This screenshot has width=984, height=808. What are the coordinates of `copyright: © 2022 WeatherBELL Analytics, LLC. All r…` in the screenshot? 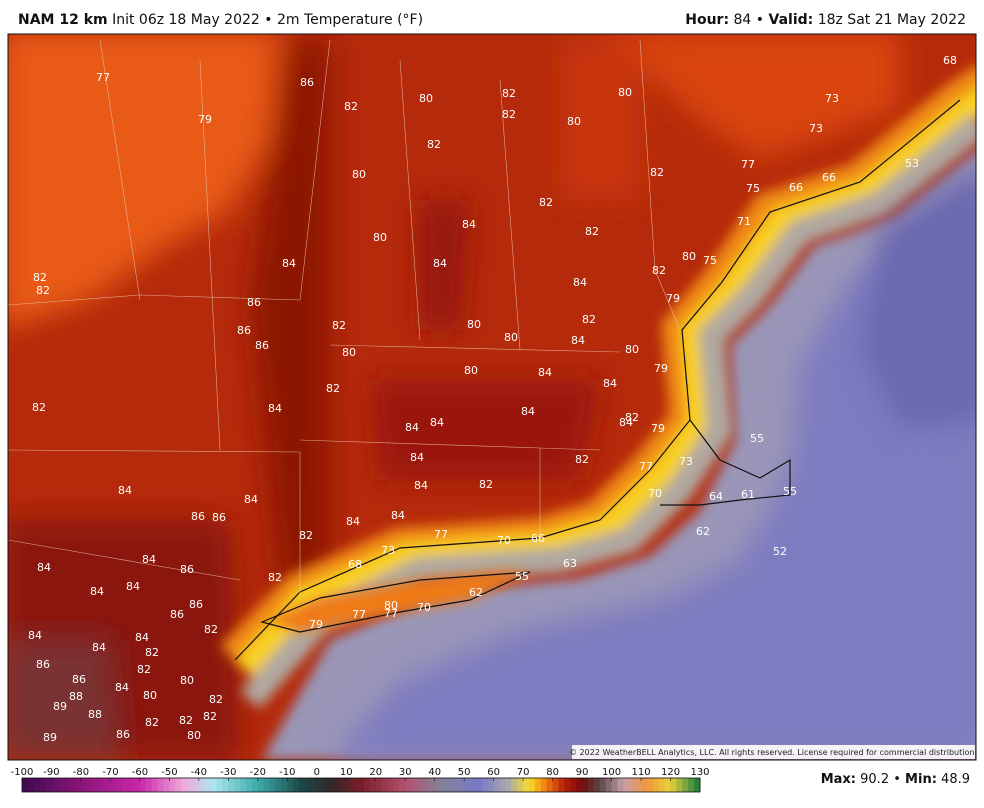 It's located at (773, 752).